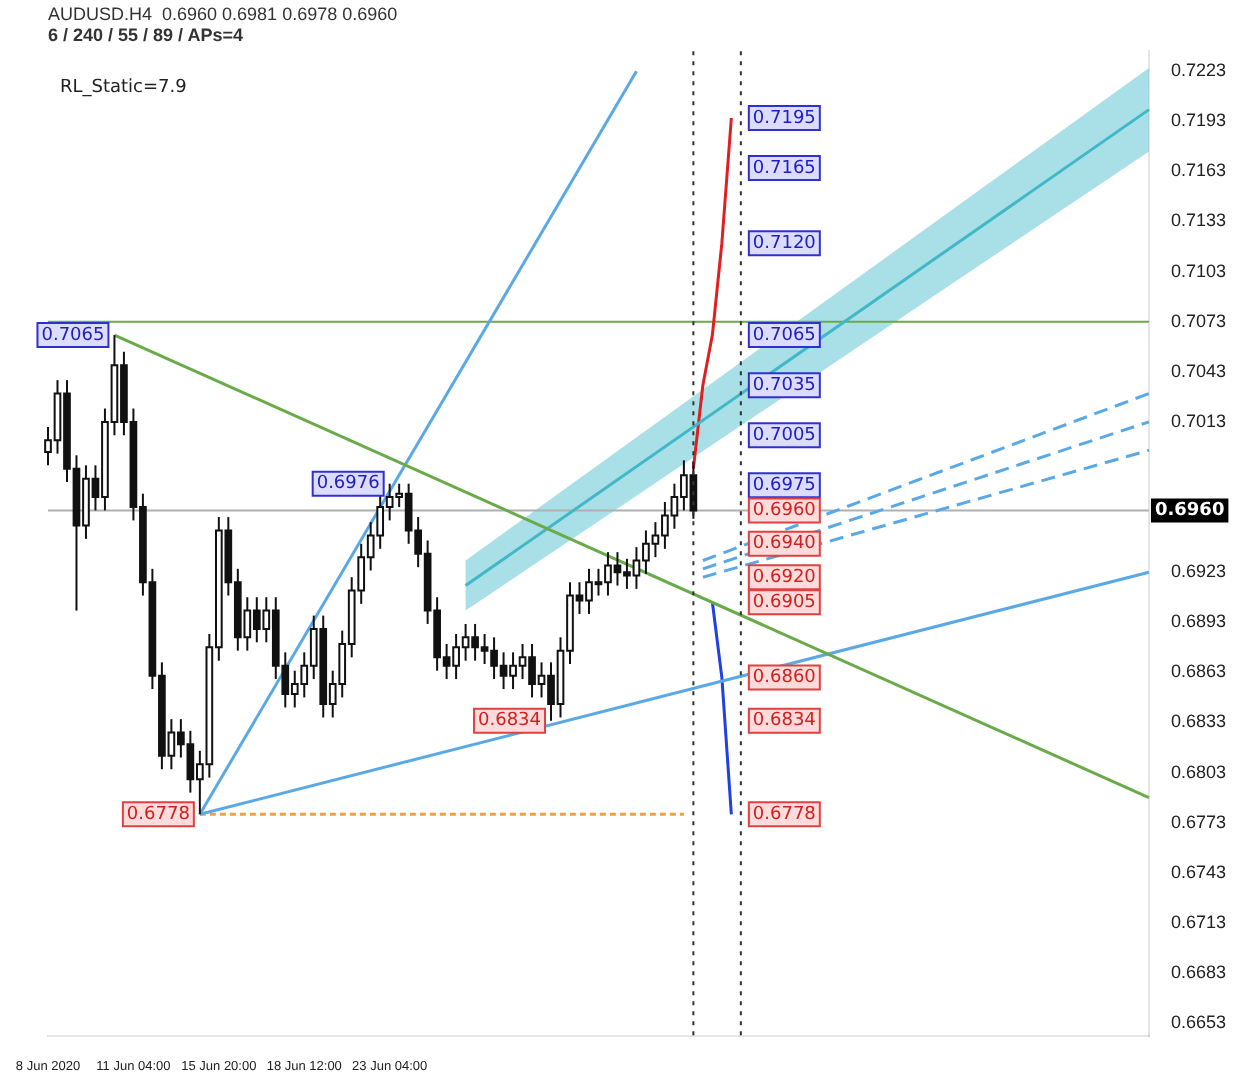 The height and width of the screenshot is (1088, 1240). I want to click on y-tick-label: 0.6743, so click(1198, 871).